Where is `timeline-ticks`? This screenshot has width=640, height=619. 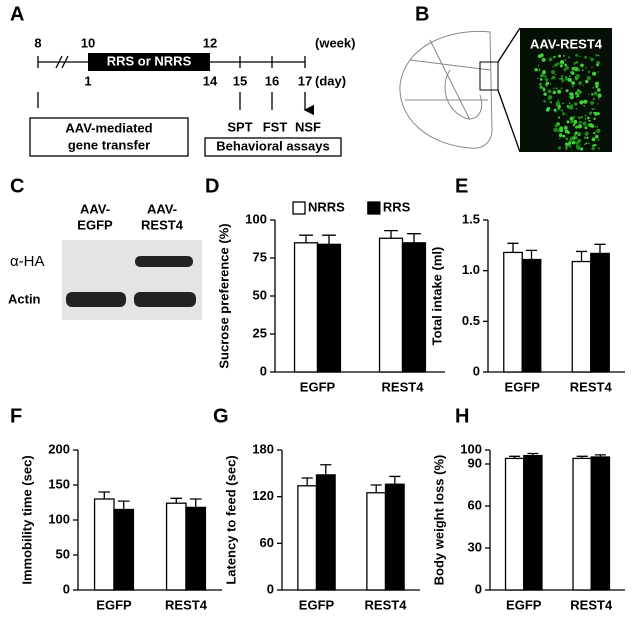
timeline-ticks is located at coordinates (171, 62).